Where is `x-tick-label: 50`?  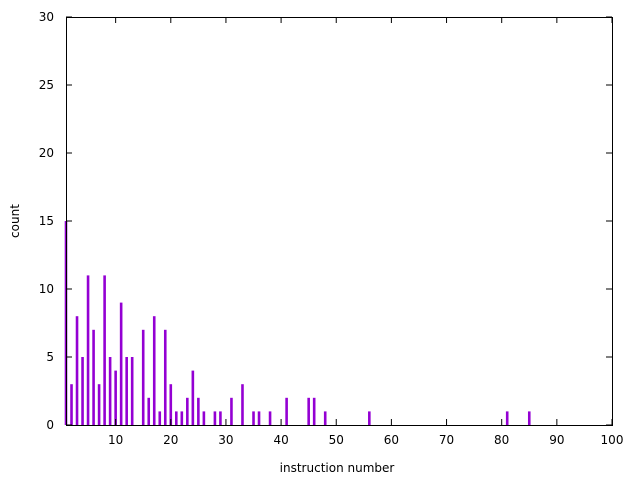 x-tick-label: 50 is located at coordinates (336, 440).